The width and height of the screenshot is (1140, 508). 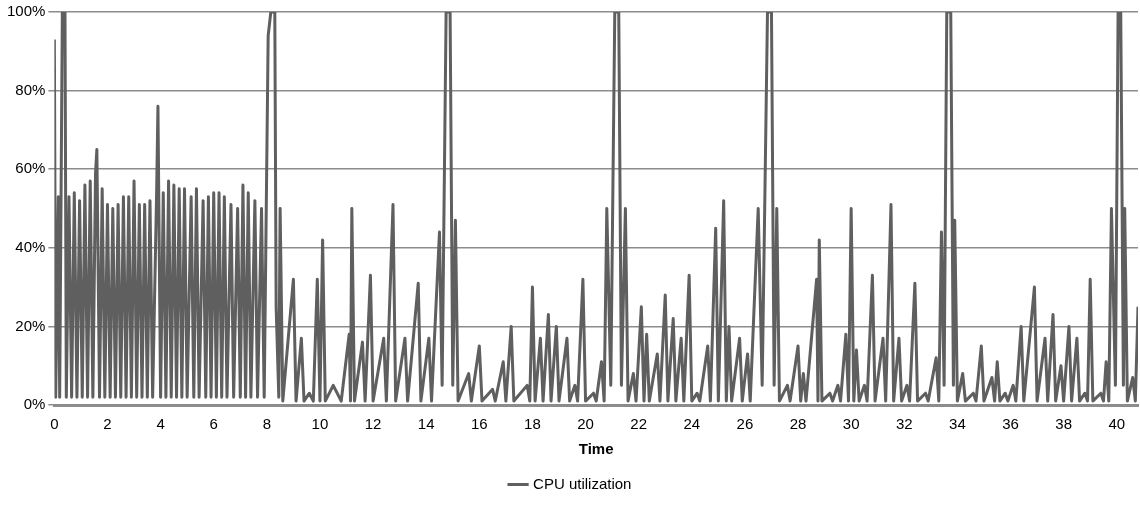 I want to click on x-tick-label: 30, so click(x=851, y=424).